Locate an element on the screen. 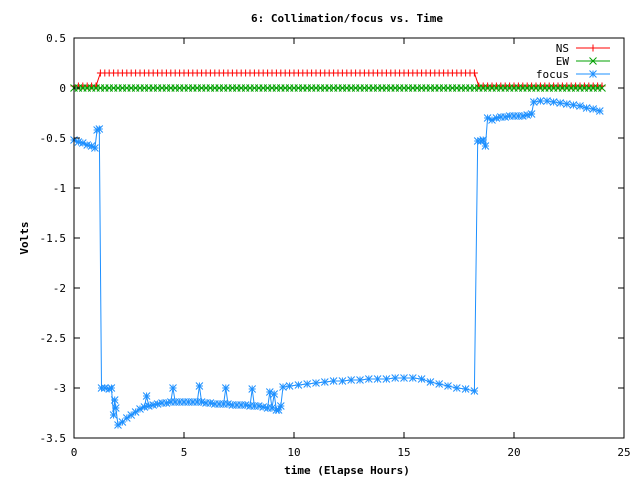 The height and width of the screenshot is (485, 640). y-tick-label: -2 is located at coordinates (59, 288).